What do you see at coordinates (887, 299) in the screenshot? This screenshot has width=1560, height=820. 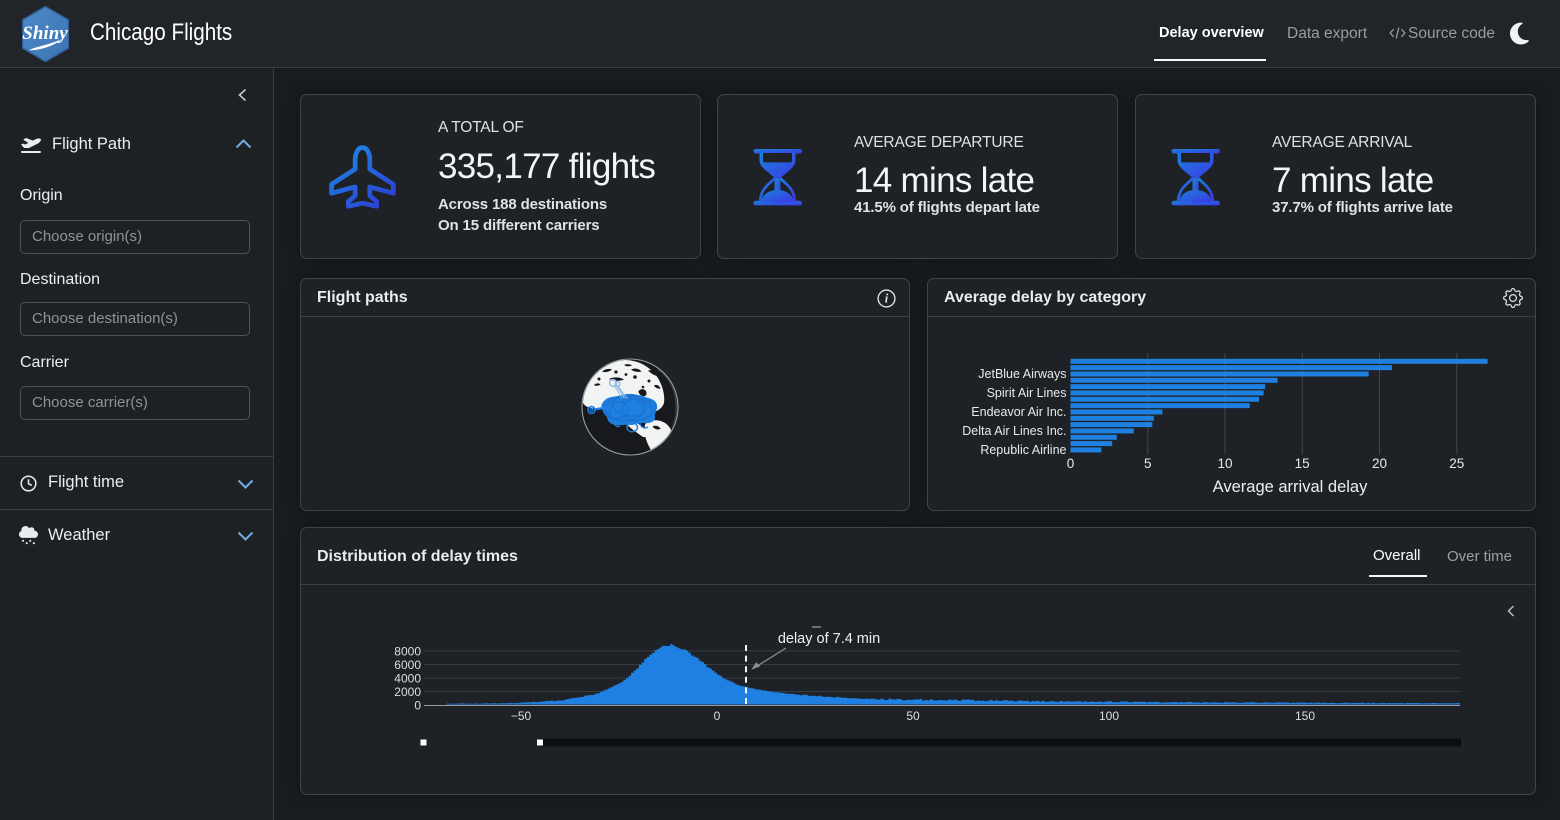 I see `svg-text: i` at bounding box center [887, 299].